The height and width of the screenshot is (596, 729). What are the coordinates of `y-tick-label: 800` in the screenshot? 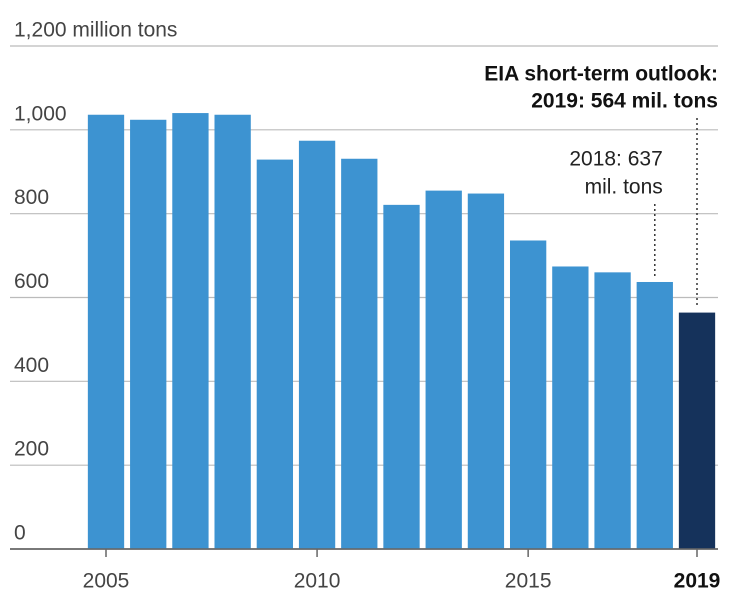 It's located at (31, 197).